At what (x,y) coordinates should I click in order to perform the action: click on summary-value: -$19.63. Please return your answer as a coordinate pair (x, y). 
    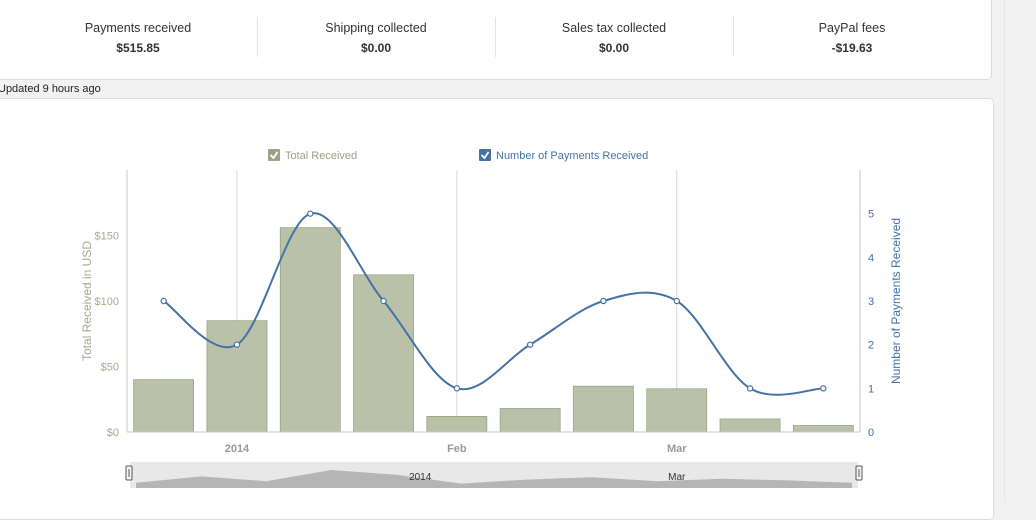
    Looking at the image, I should click on (852, 48).